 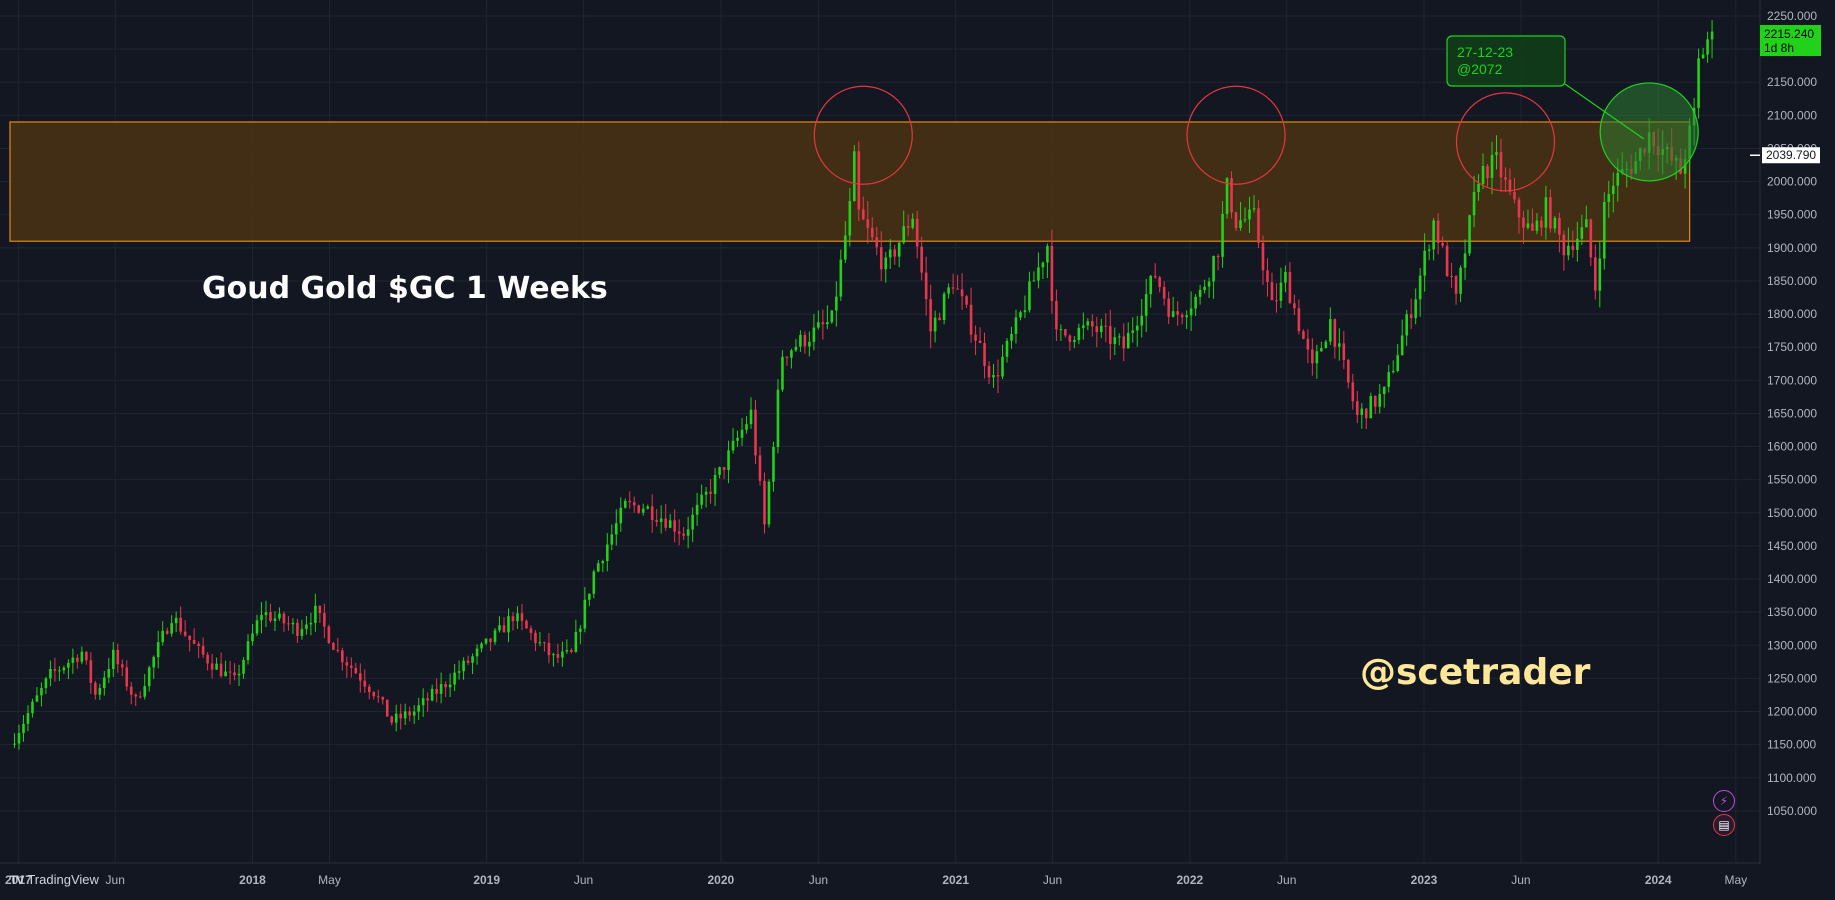 I want to click on lightning-icon: ⚡, so click(x=1724, y=801).